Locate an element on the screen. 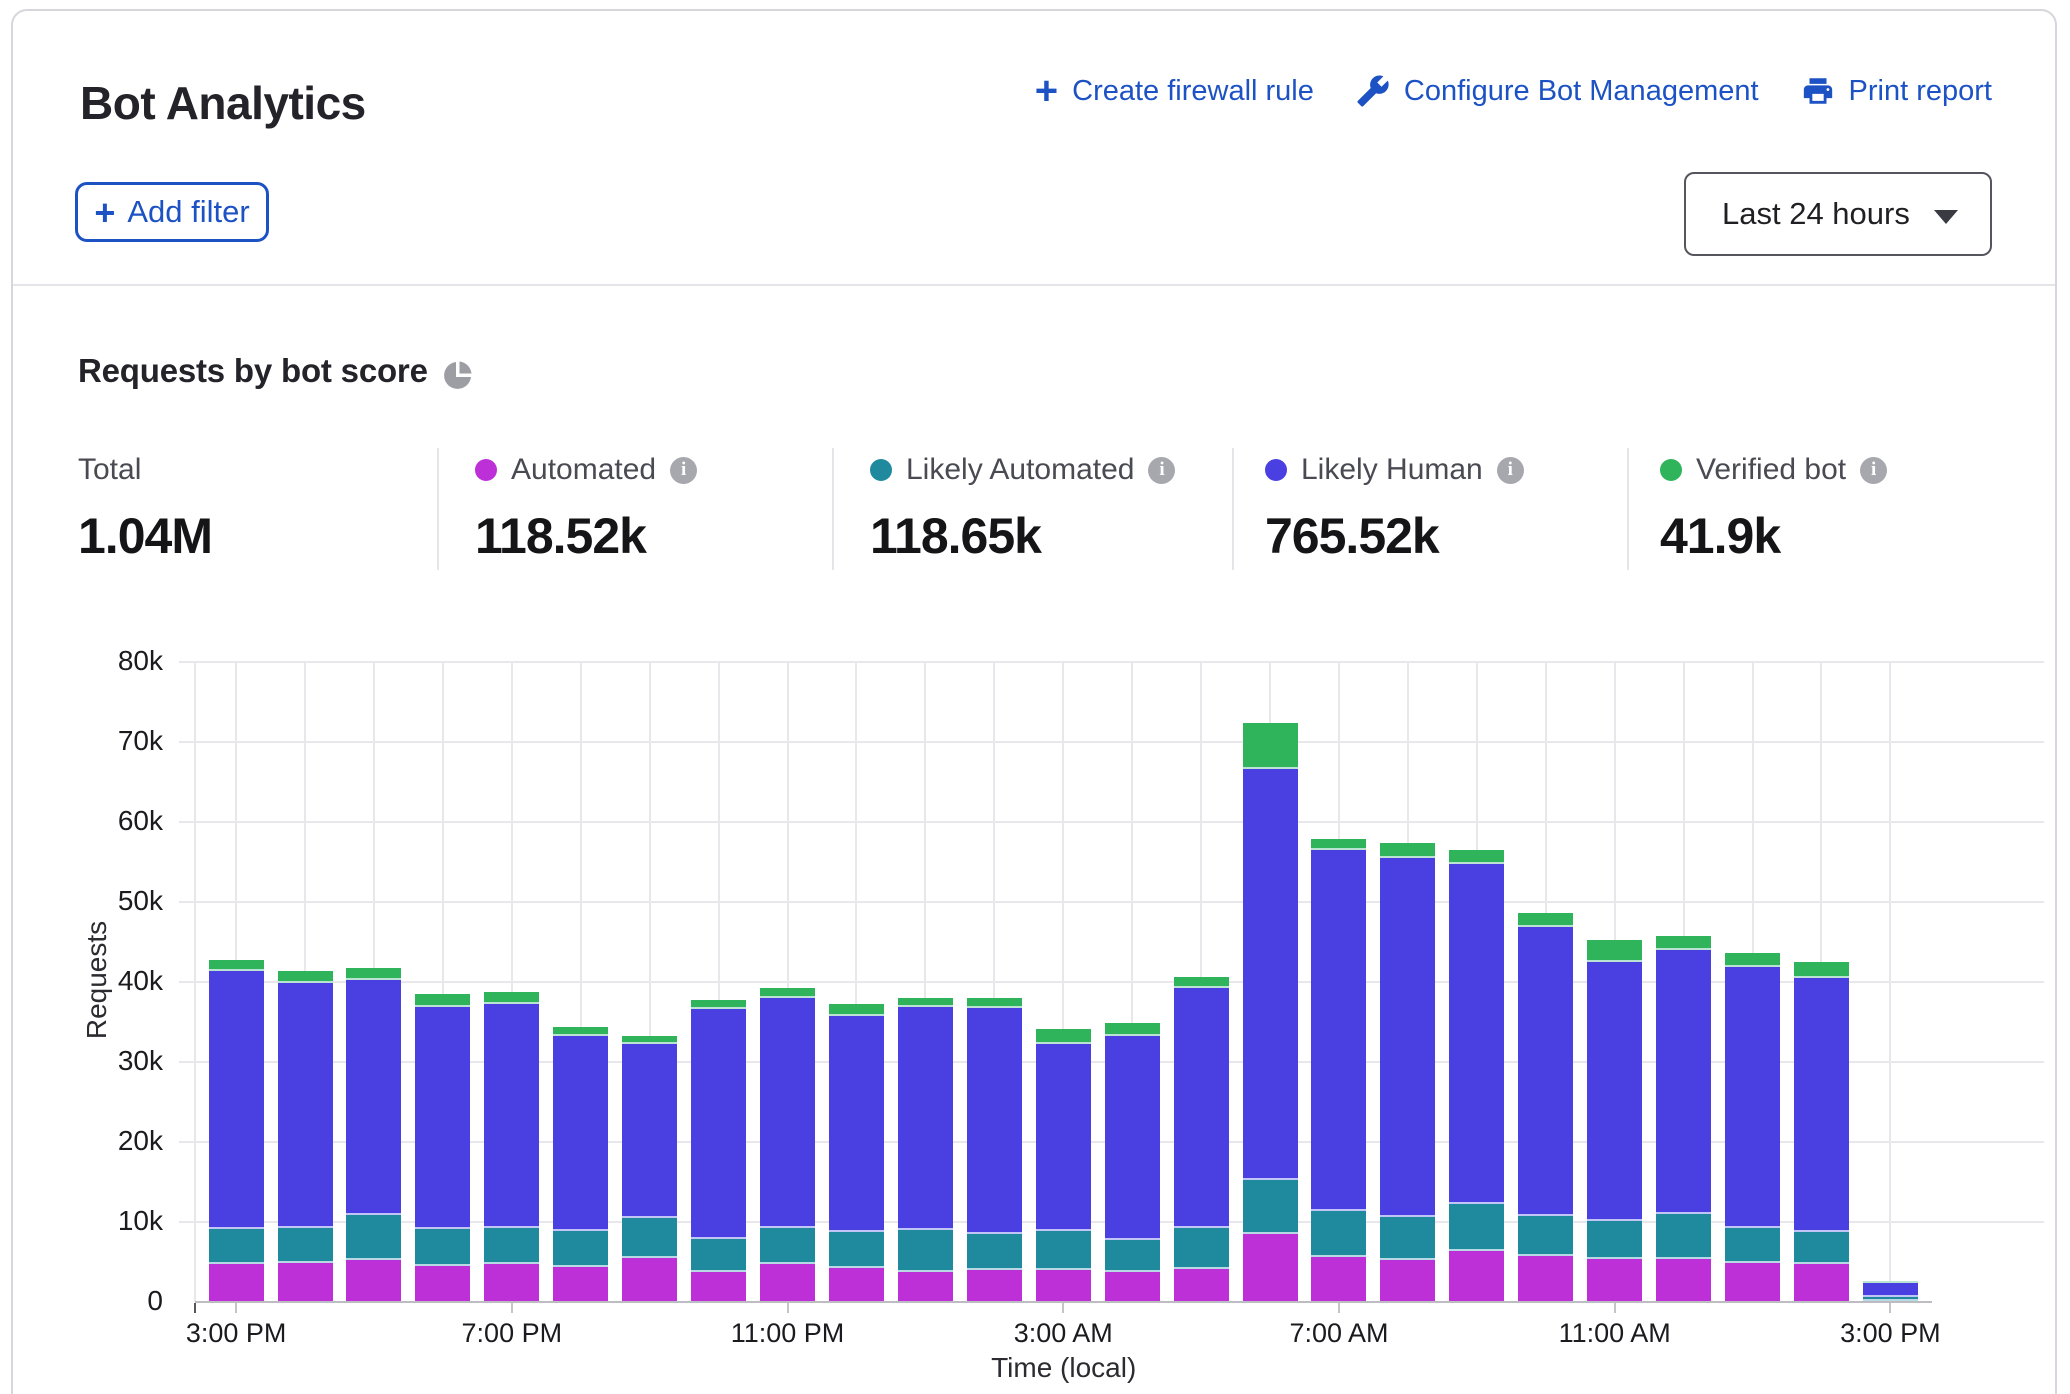  bar-2-00-pm is located at coordinates (1821, 1132).